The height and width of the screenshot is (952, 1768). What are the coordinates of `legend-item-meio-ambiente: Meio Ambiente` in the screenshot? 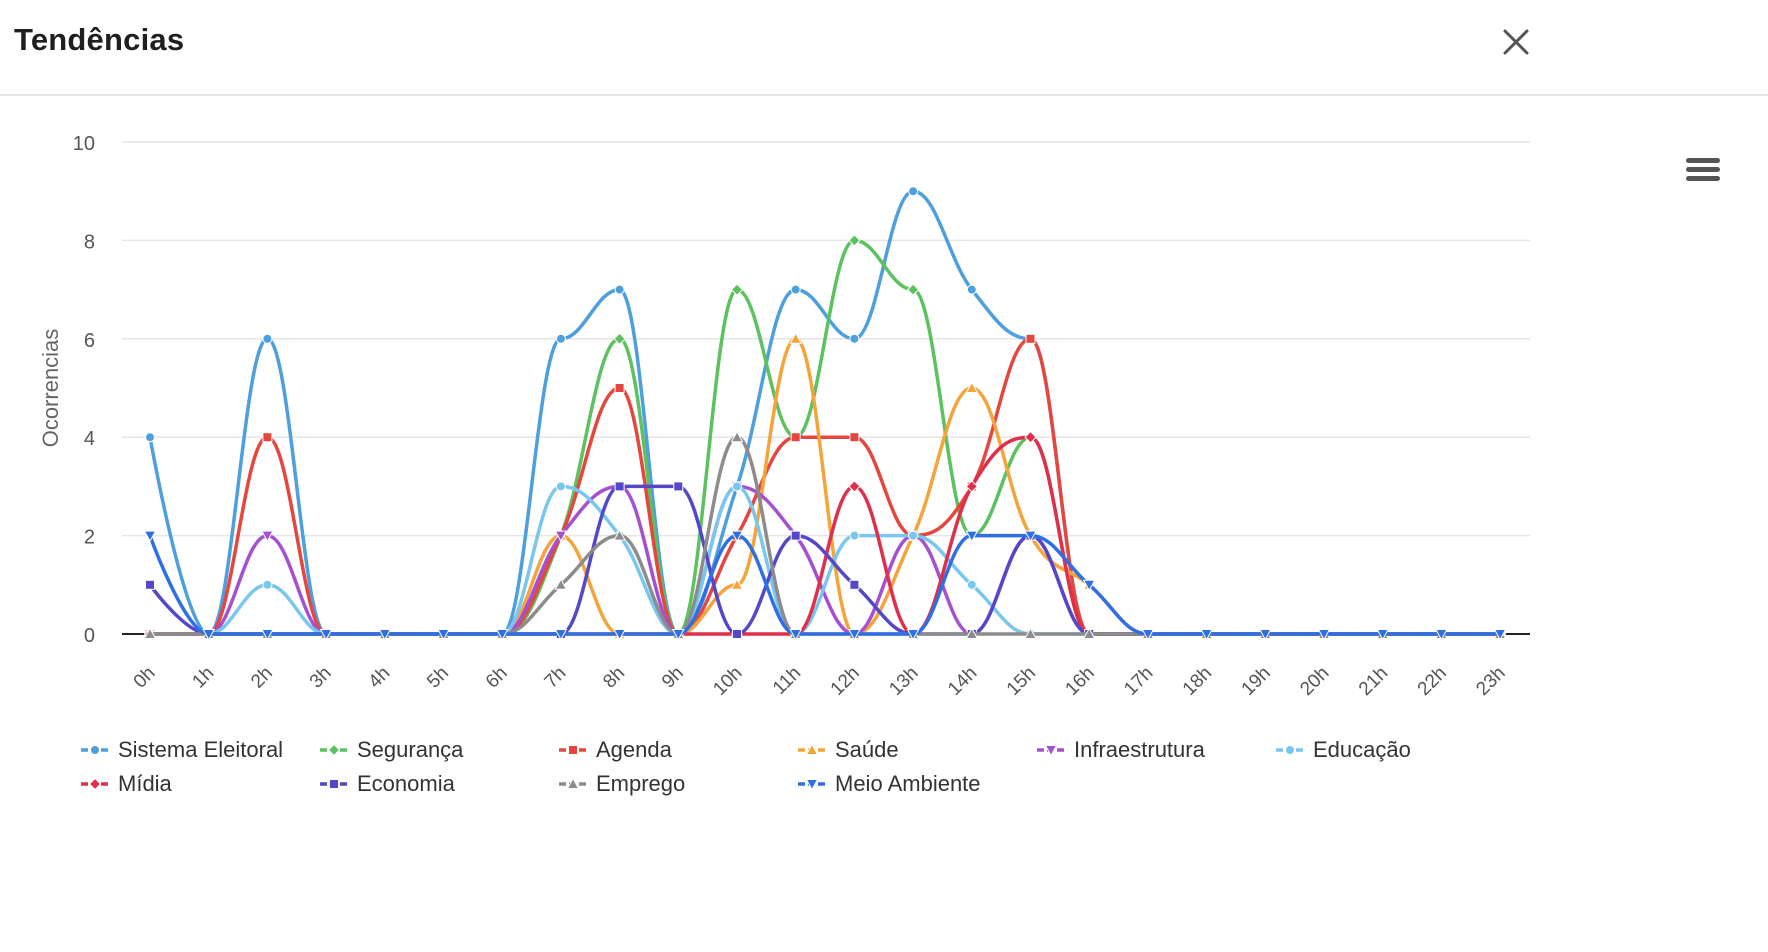 It's located at (889, 784).